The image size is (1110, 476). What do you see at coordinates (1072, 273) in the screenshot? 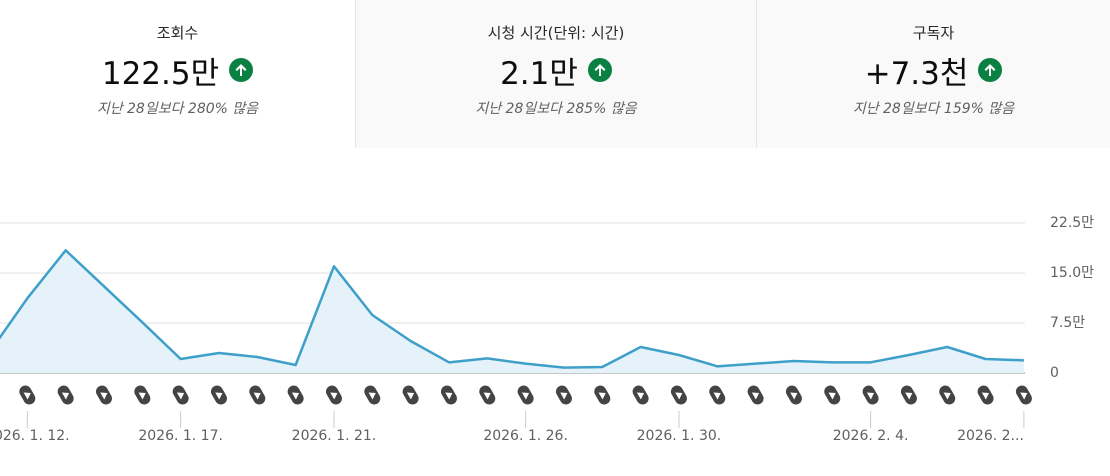
I see `y-tick-label: 15.0만` at bounding box center [1072, 273].